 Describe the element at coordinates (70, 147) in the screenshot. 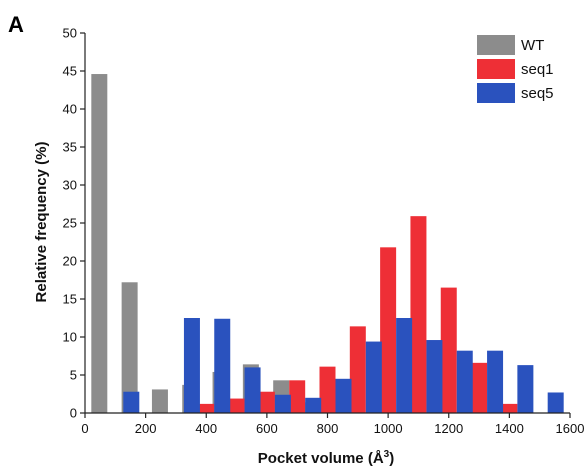

I see `y-tick-label: 35` at that location.